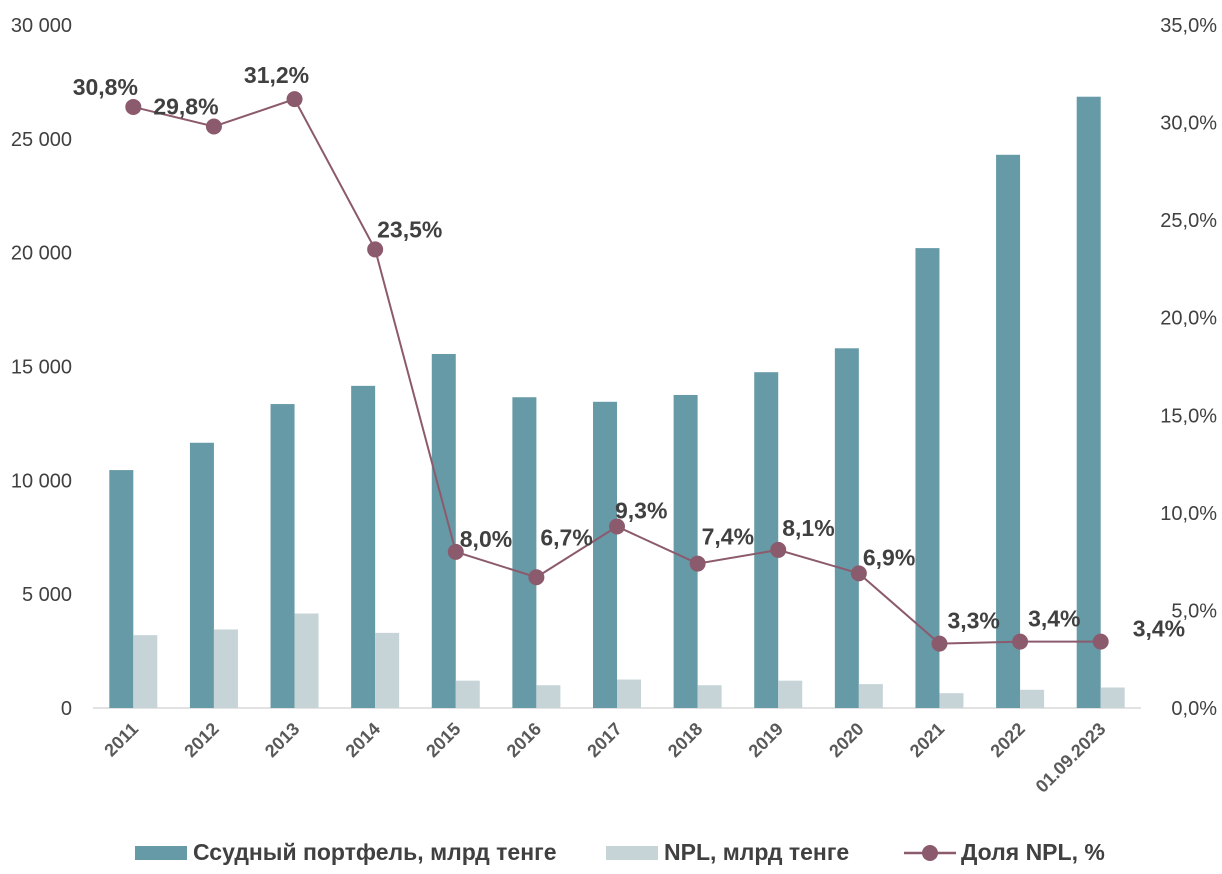 Image resolution: width=1222 pixels, height=874 pixels. What do you see at coordinates (889, 557) in the screenshot?
I see `npl-share-data-label: 6,9%` at bounding box center [889, 557].